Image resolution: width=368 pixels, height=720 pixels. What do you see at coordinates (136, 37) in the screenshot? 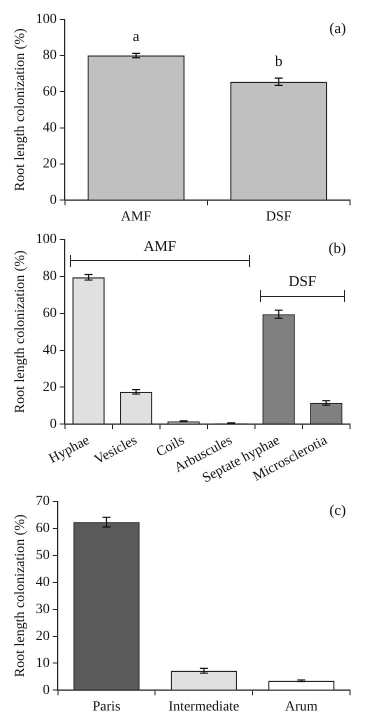
I see `annotation: a` at bounding box center [136, 37].